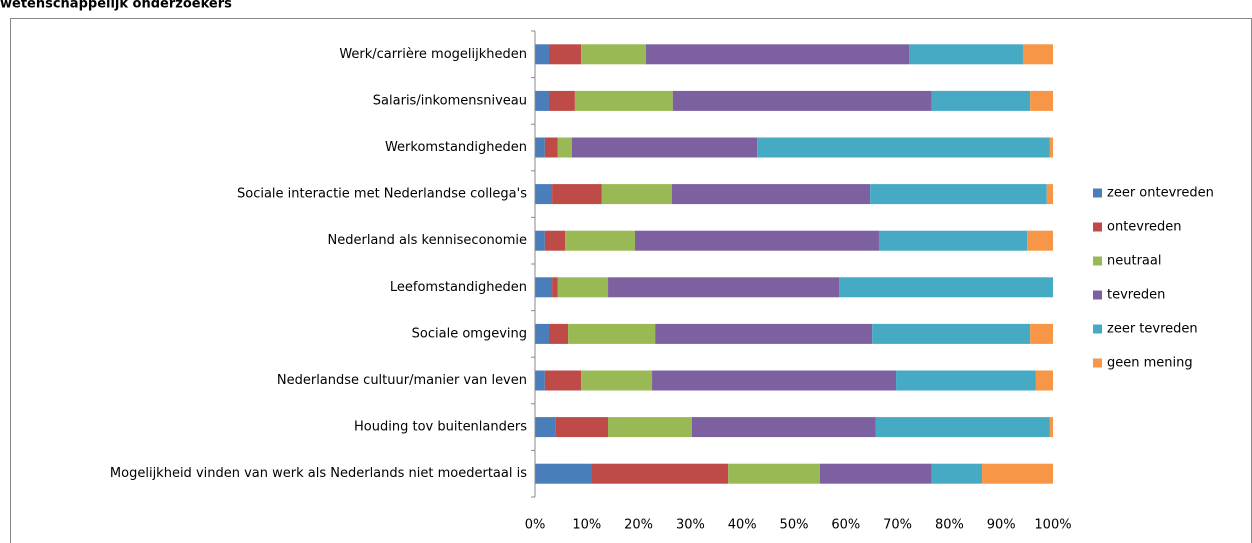  I want to click on y-tick-label: Salaris/inkomensniveau, so click(450, 100).